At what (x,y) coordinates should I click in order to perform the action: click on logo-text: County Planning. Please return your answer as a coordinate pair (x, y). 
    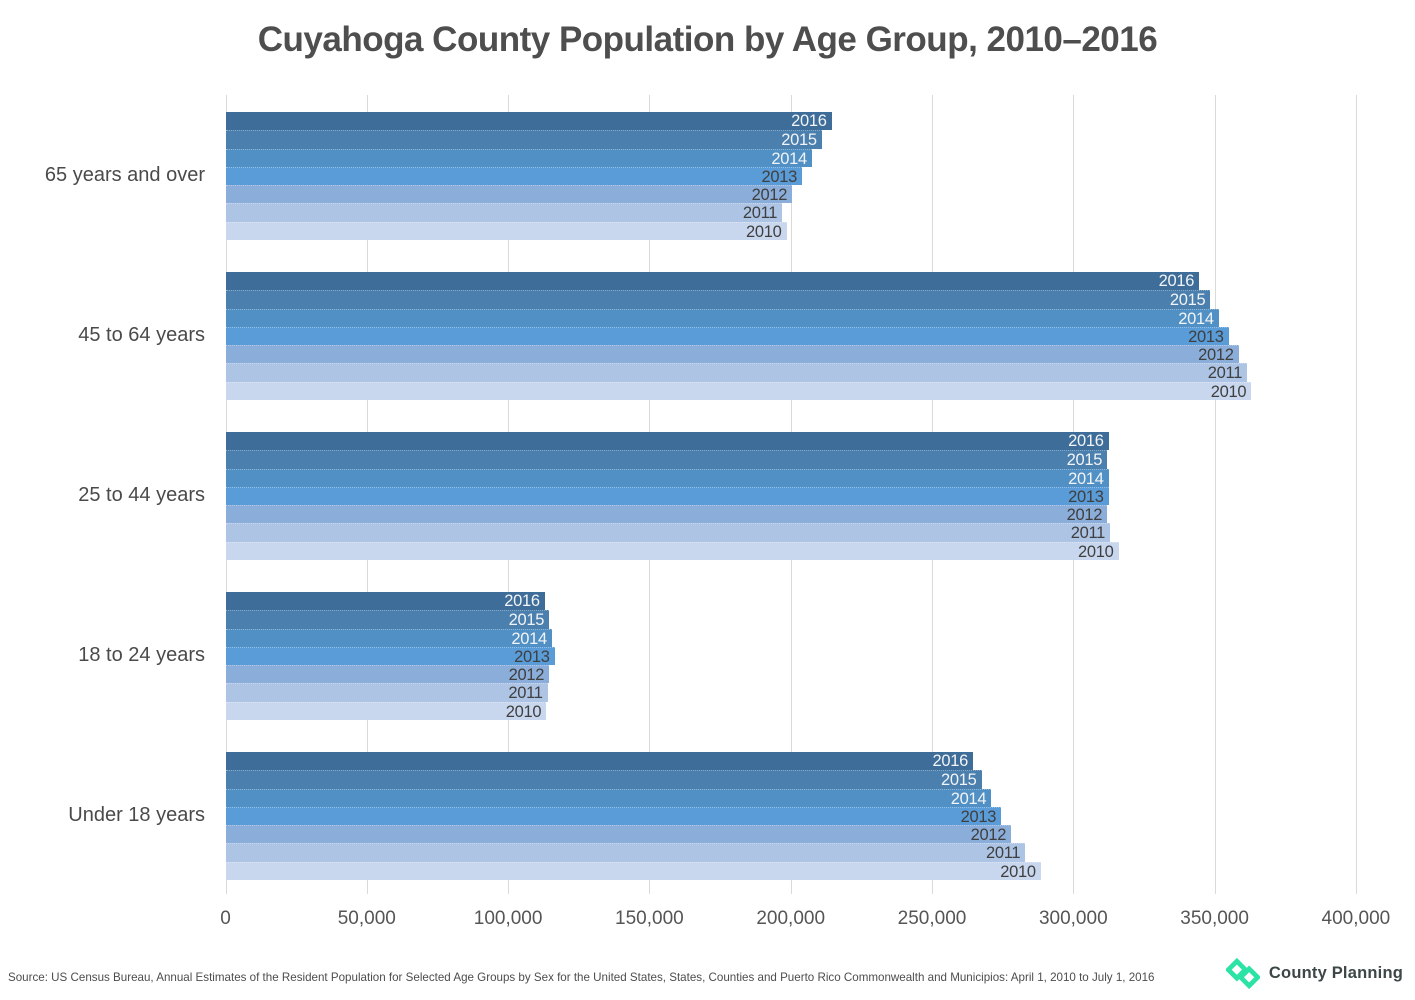
    Looking at the image, I should click on (1335, 973).